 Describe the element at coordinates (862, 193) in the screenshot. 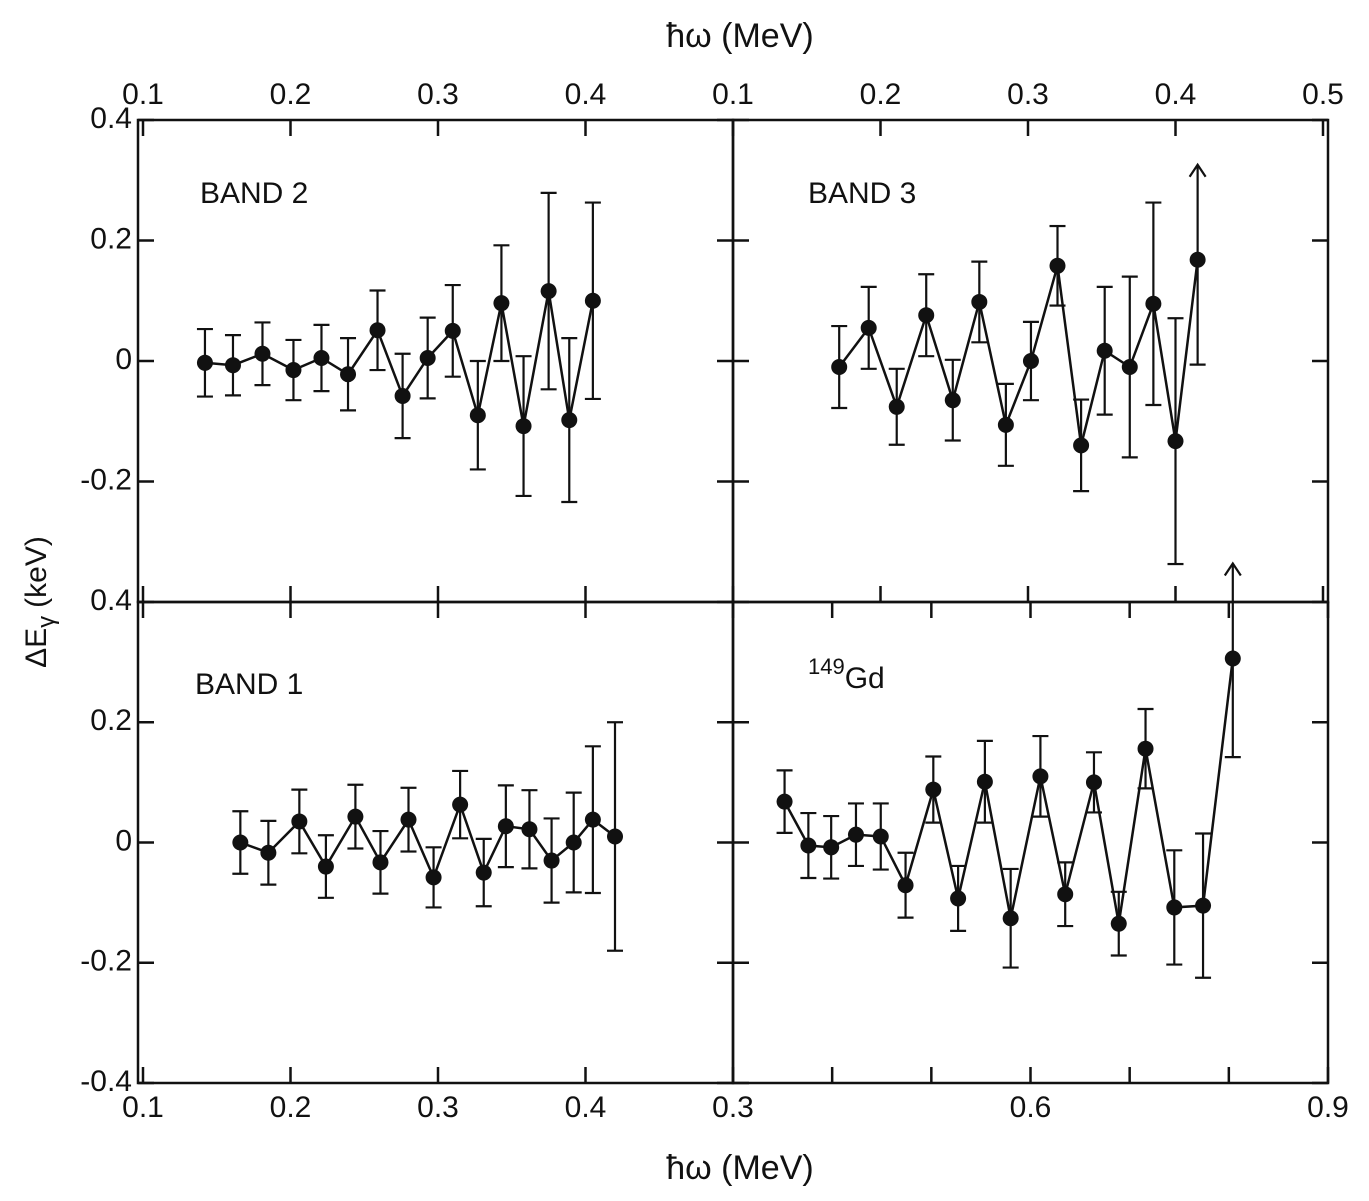

I see `panel-label: BAND 3` at that location.